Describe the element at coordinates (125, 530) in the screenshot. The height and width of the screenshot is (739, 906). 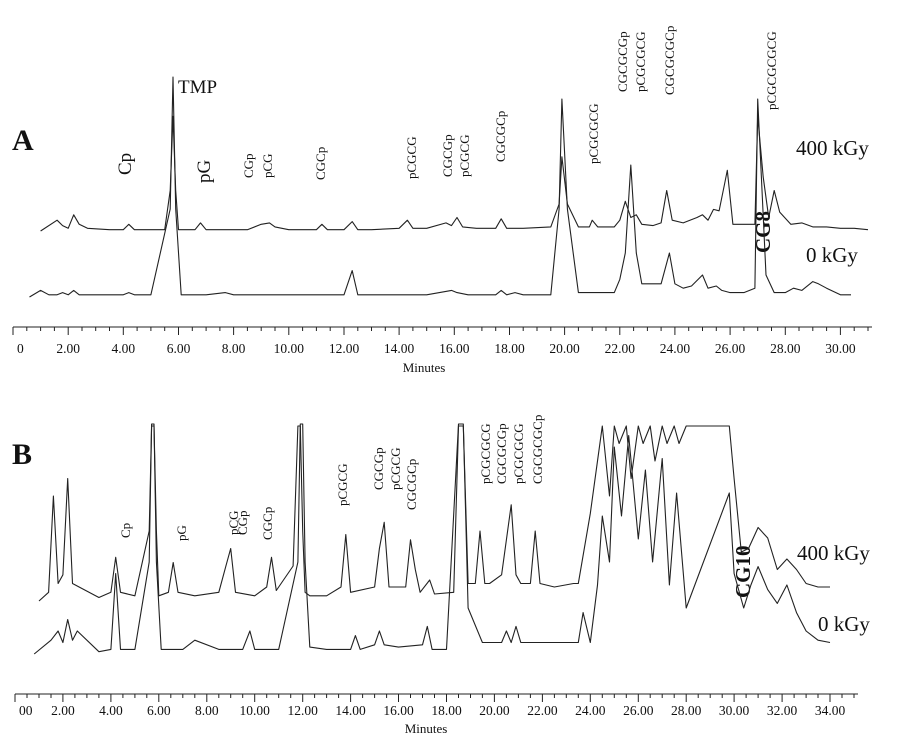
I see `panel-b-peak-label: Cp` at that location.